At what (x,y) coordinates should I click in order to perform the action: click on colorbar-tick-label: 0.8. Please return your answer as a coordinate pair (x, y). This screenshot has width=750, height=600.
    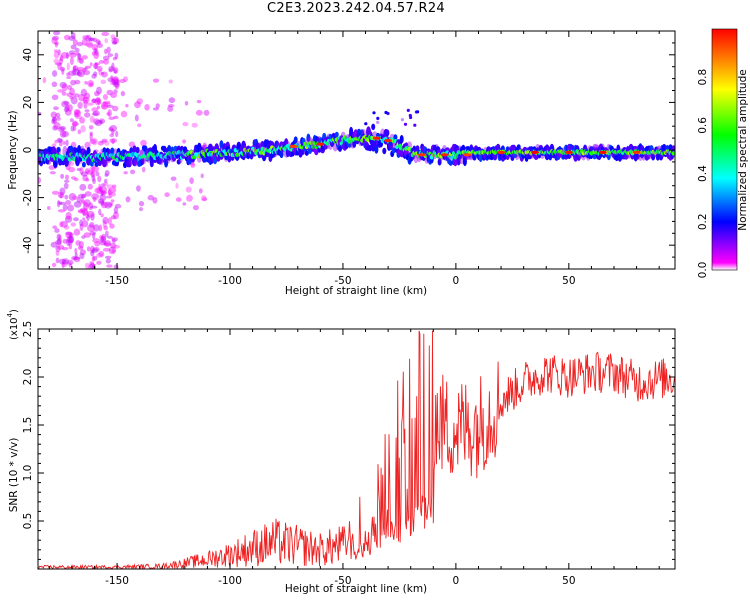
    Looking at the image, I should click on (703, 77).